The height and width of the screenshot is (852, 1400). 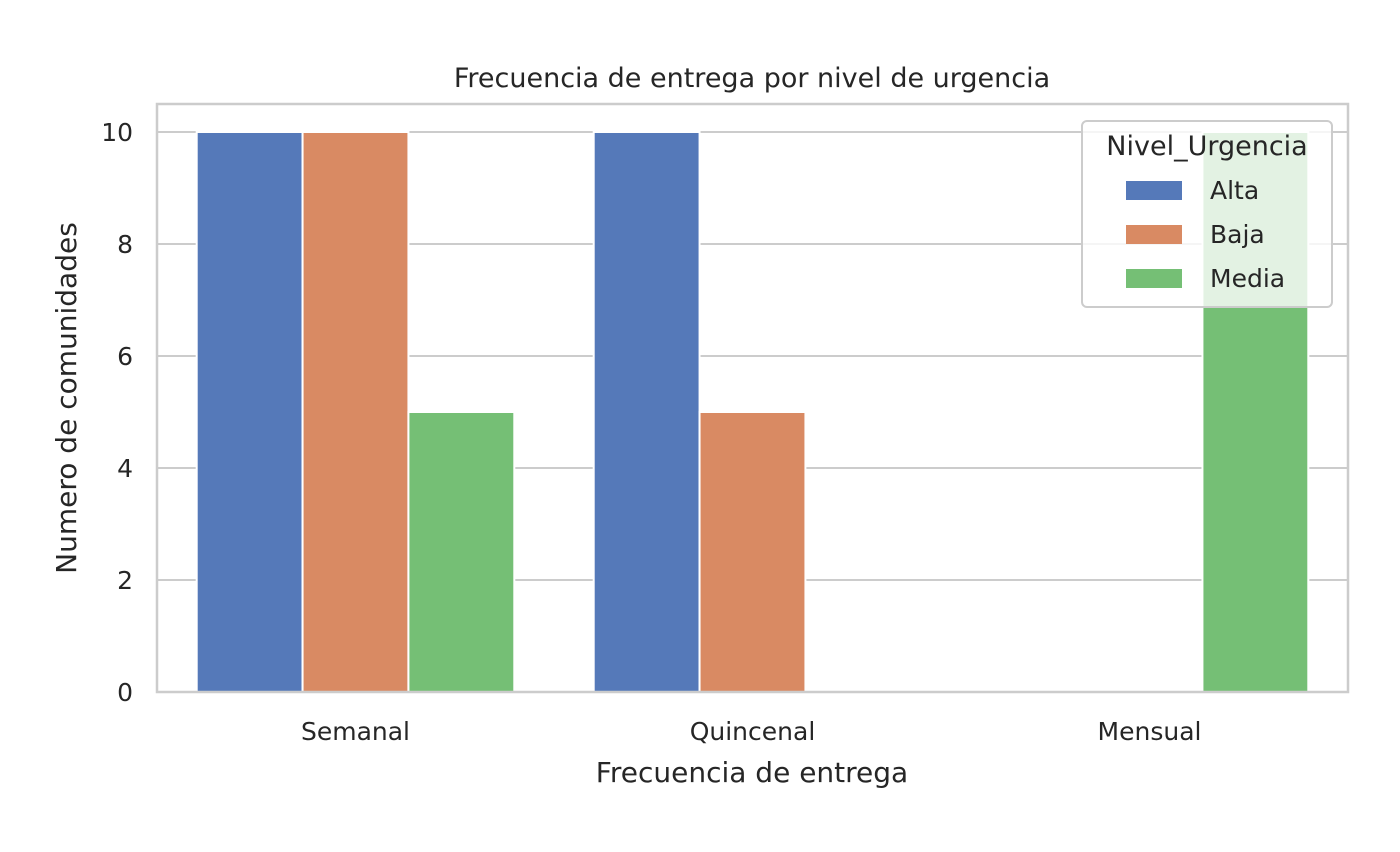 What do you see at coordinates (125, 356) in the screenshot?
I see `y-tick-label: 6` at bounding box center [125, 356].